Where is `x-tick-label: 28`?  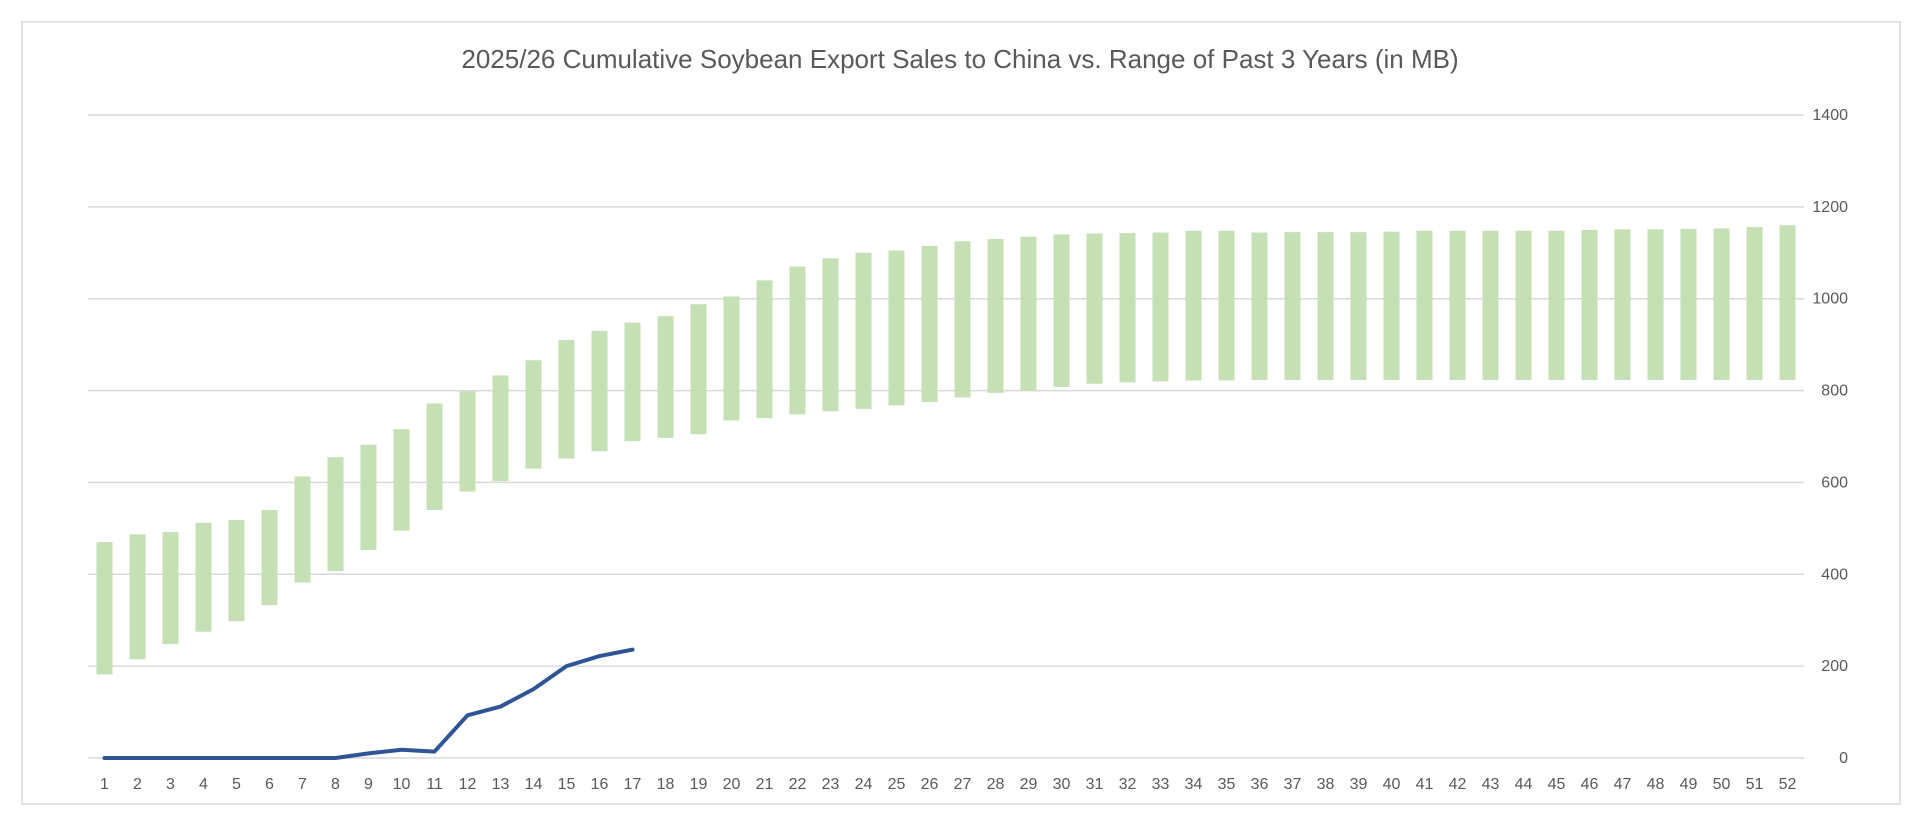
x-tick-label: 28 is located at coordinates (996, 784).